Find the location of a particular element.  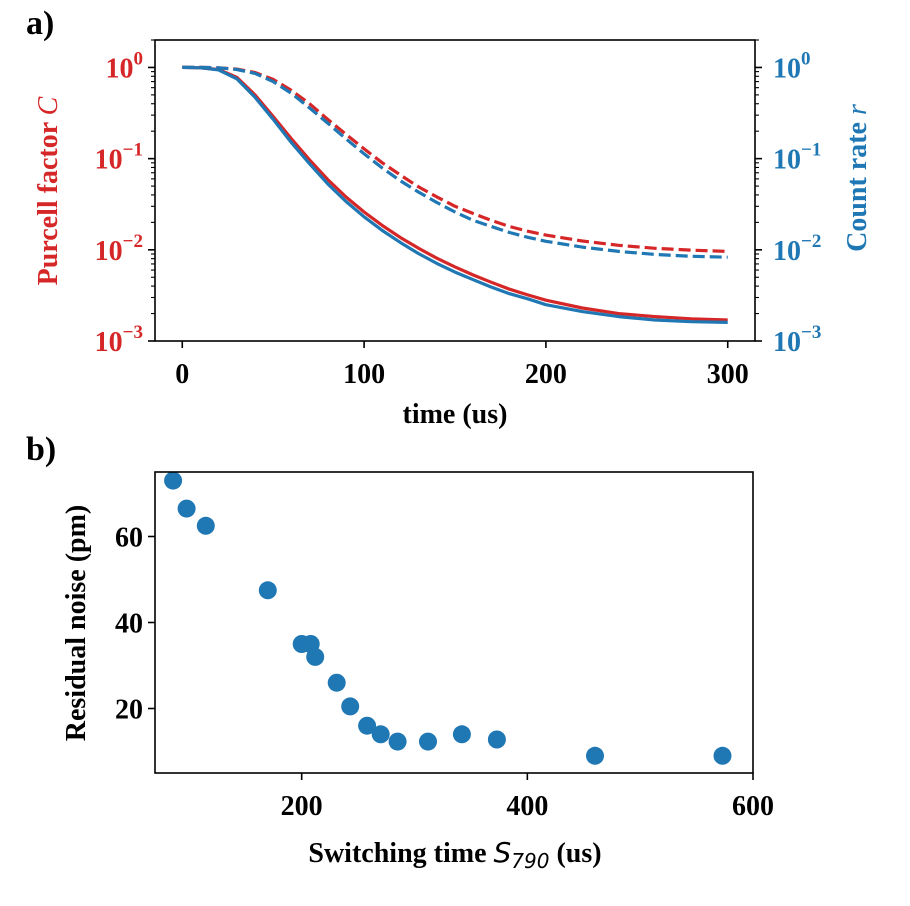

panel-a-x-axis-label: time (us) is located at coordinates (455, 414).